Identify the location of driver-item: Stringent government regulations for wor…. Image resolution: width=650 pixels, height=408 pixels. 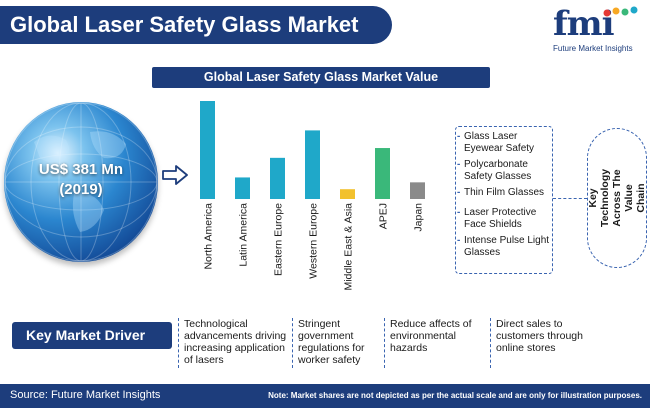
(334, 343).